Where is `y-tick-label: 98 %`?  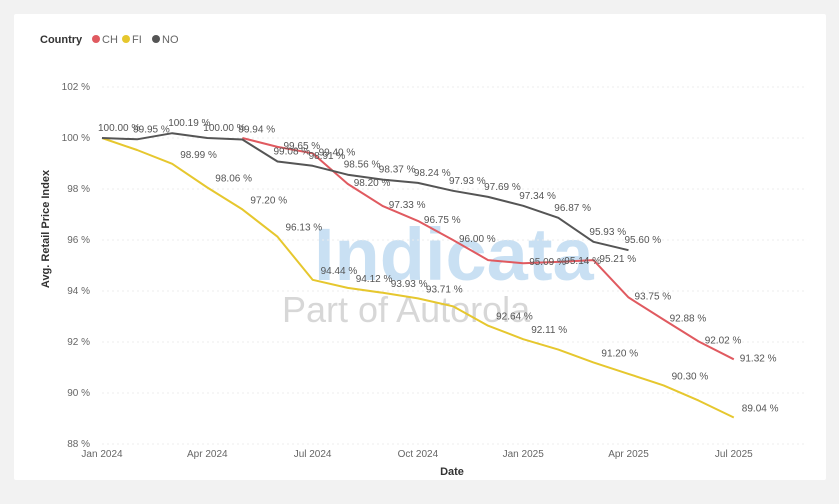
y-tick-label: 98 % is located at coordinates (78, 189).